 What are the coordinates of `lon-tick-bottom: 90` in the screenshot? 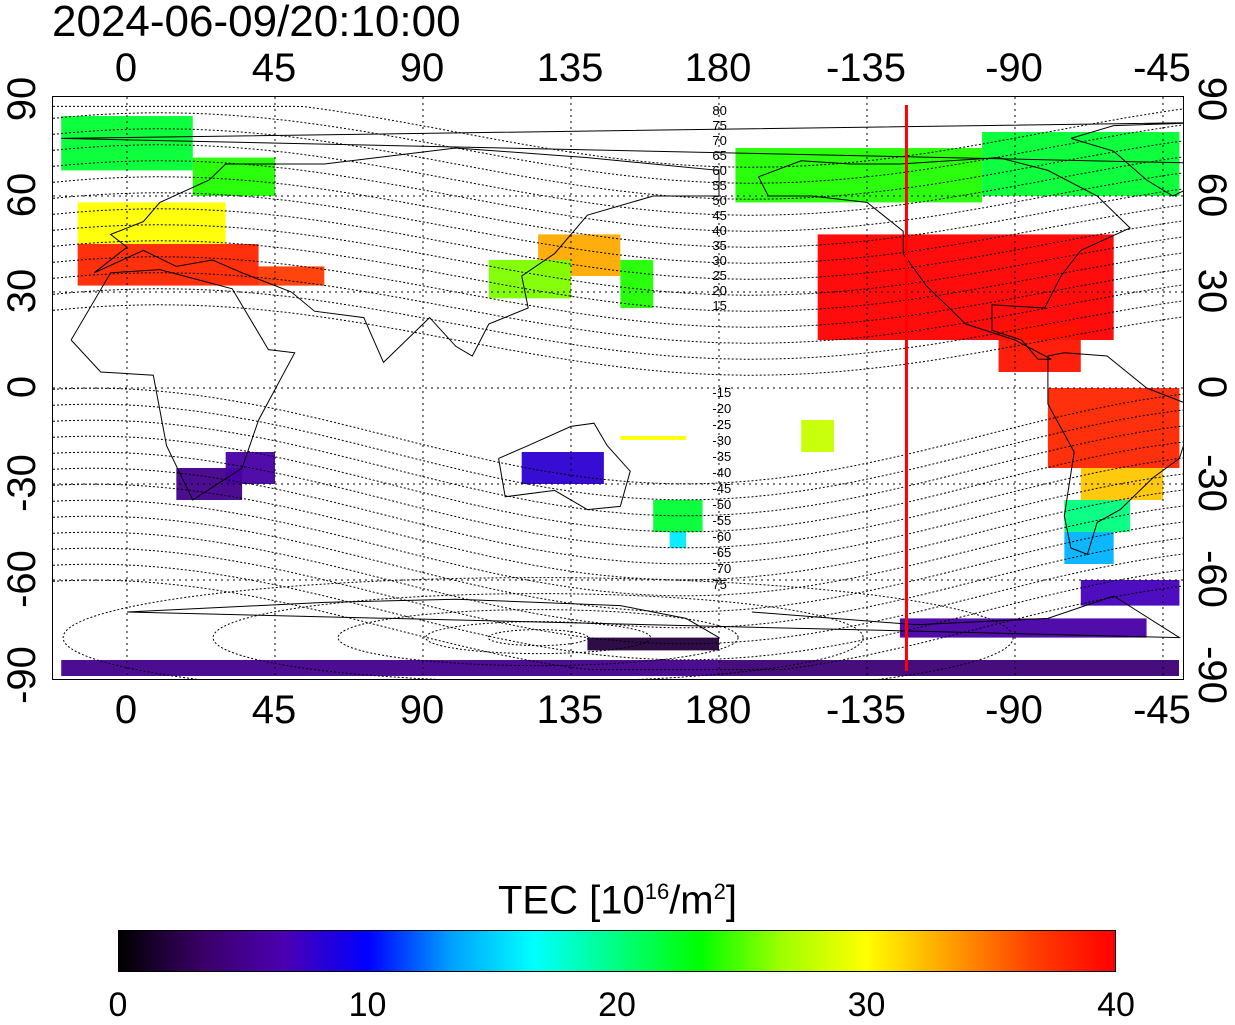 It's located at (422, 710).